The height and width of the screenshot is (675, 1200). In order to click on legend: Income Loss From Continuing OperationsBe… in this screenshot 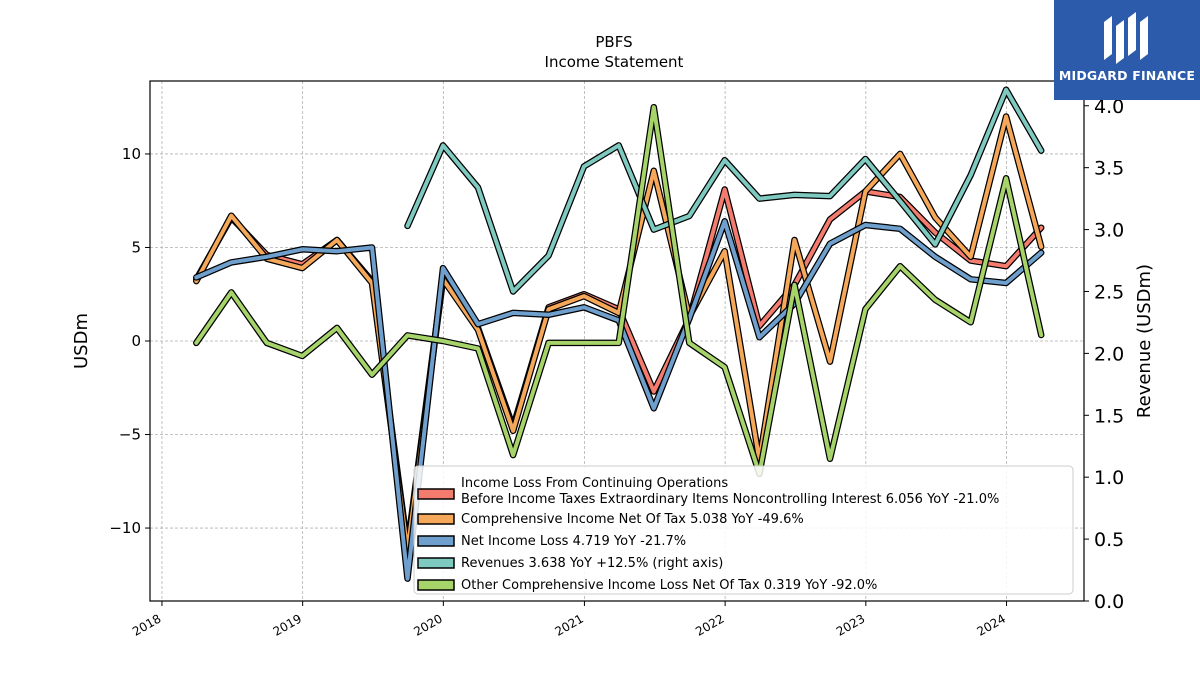, I will do `click(743, 530)`.